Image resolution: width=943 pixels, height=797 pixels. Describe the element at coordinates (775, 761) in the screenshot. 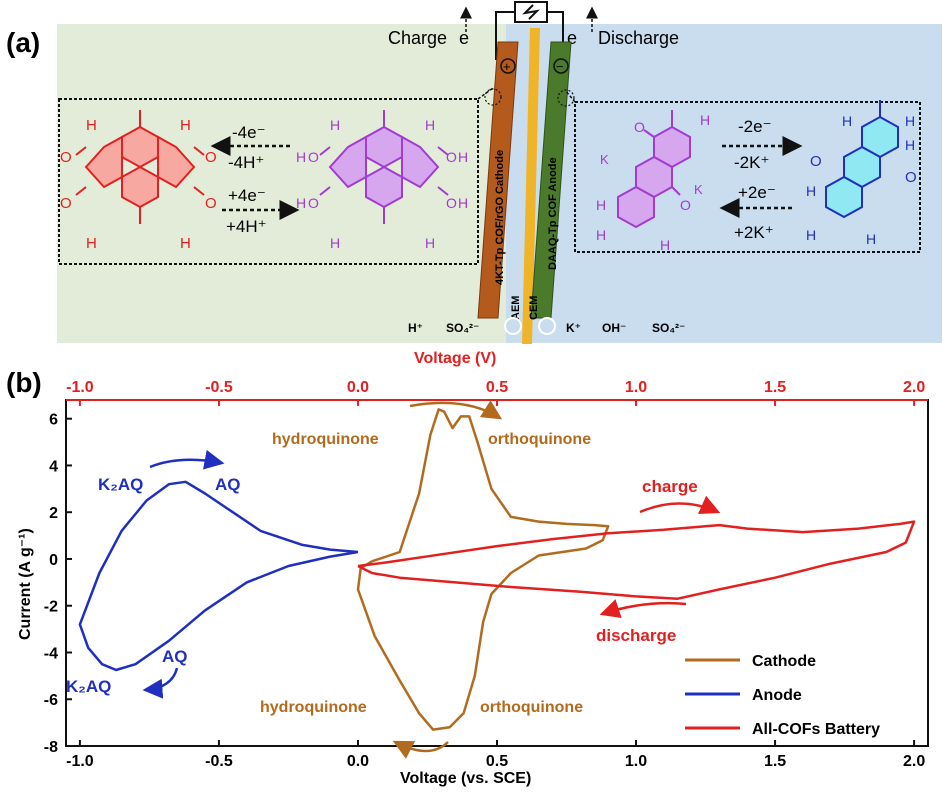

I see `x-tick-label: 1.5` at that location.